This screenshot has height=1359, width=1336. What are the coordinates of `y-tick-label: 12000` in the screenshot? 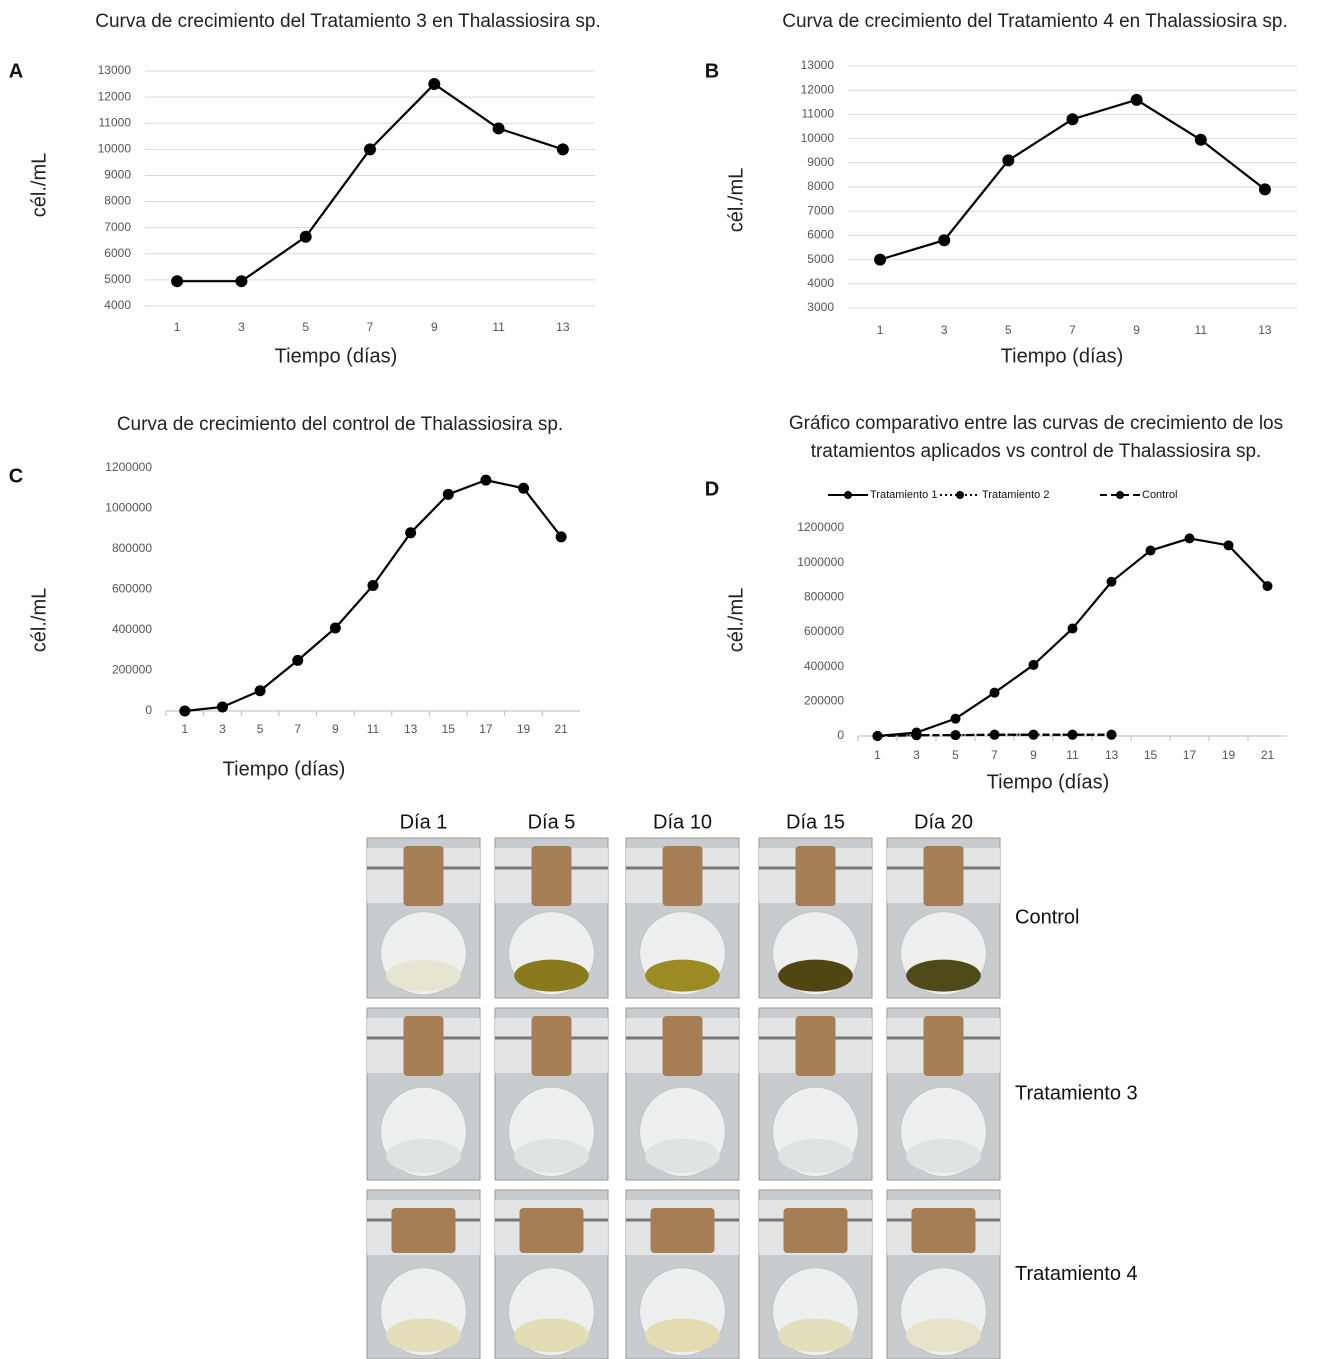 It's located at (115, 96).